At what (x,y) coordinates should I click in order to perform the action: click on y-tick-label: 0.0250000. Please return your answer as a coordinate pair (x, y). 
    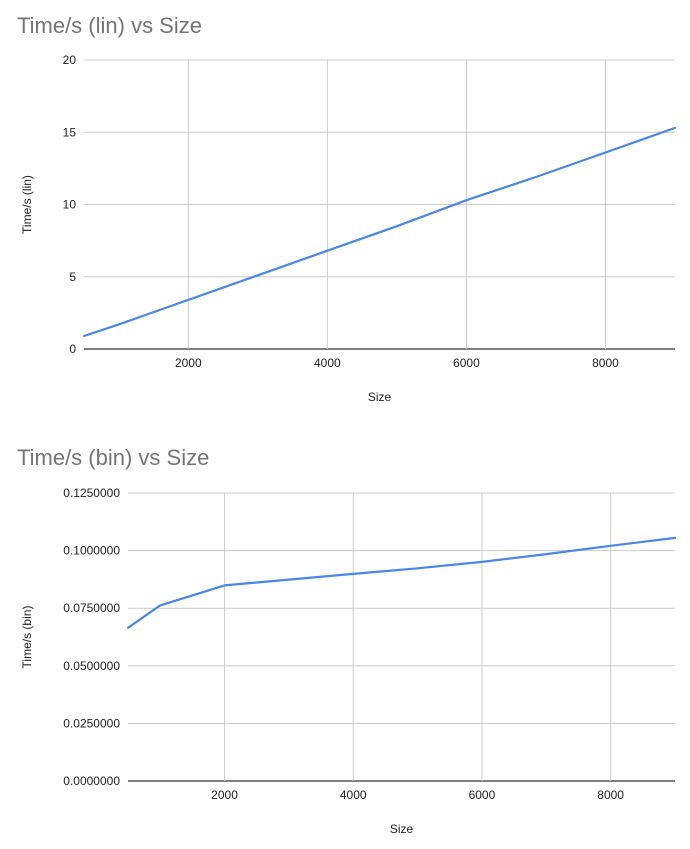
    Looking at the image, I should click on (91, 723).